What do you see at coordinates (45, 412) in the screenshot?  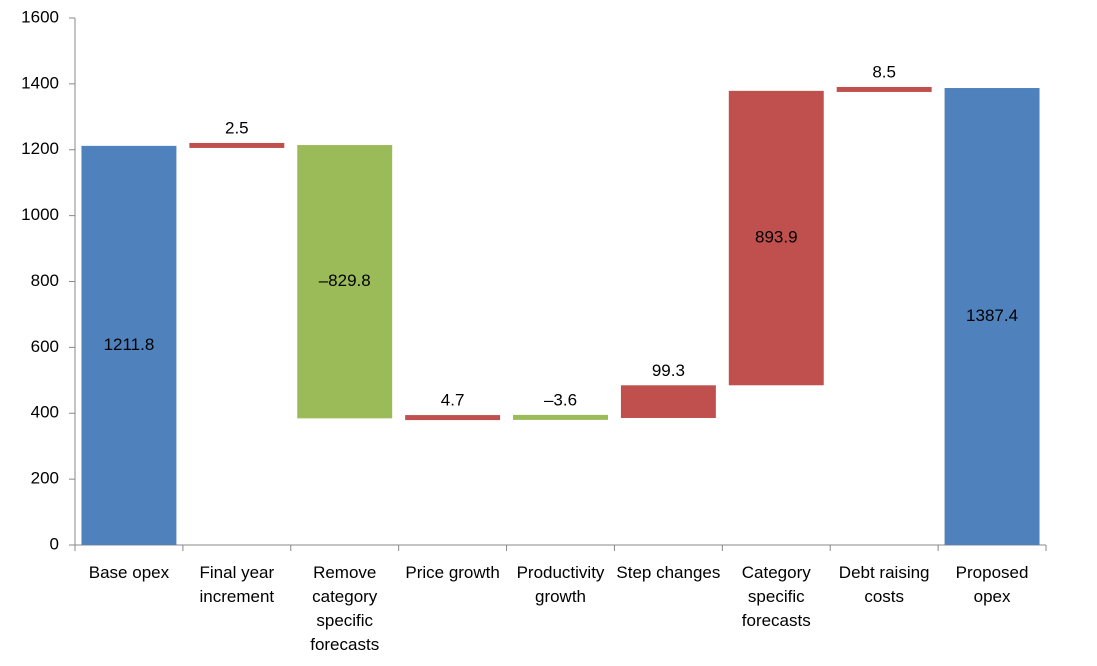 I see `y-tick-label: 400` at bounding box center [45, 412].